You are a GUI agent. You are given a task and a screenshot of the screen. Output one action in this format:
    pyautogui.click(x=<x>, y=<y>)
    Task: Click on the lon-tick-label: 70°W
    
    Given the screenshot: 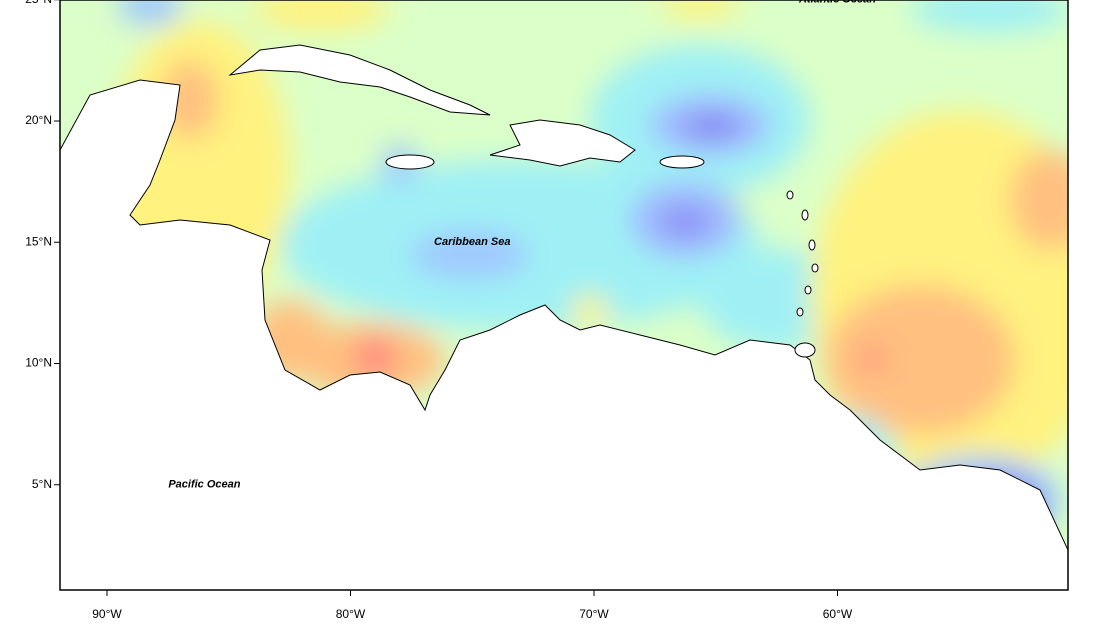 What is the action you would take?
    pyautogui.click(x=594, y=614)
    